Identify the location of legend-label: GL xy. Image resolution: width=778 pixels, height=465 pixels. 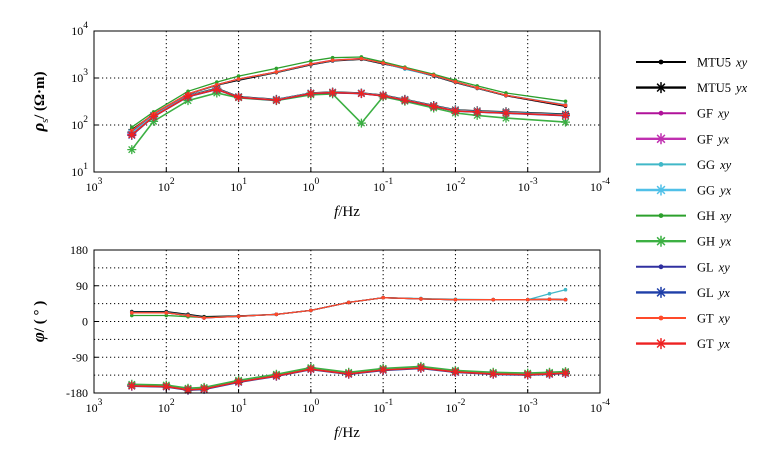
(713, 267).